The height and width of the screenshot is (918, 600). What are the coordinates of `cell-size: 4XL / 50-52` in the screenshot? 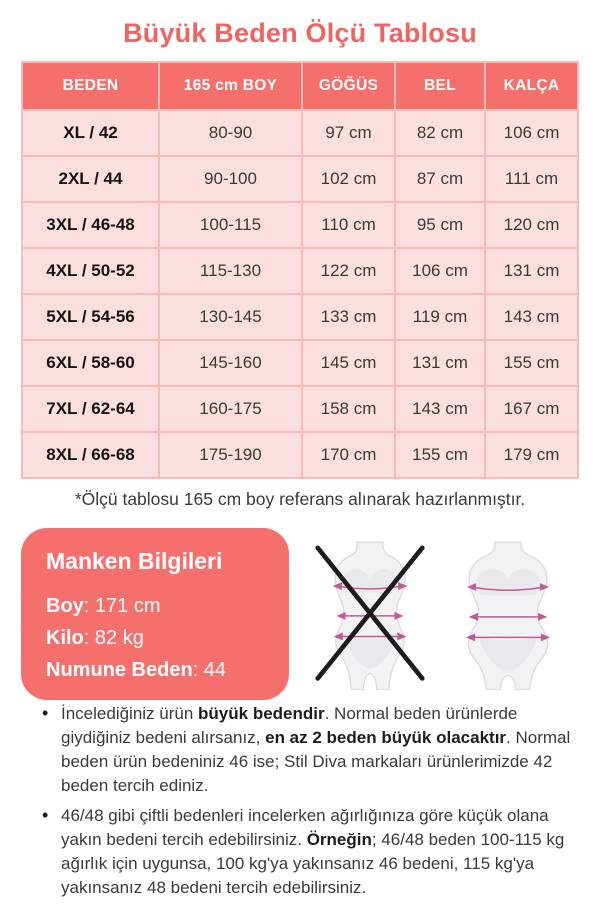 It's located at (90, 271).